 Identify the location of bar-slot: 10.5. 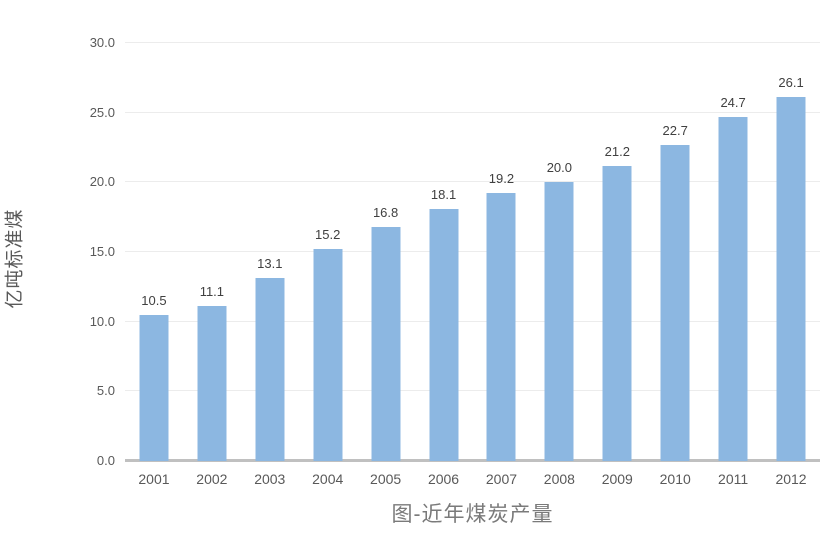
(154, 252).